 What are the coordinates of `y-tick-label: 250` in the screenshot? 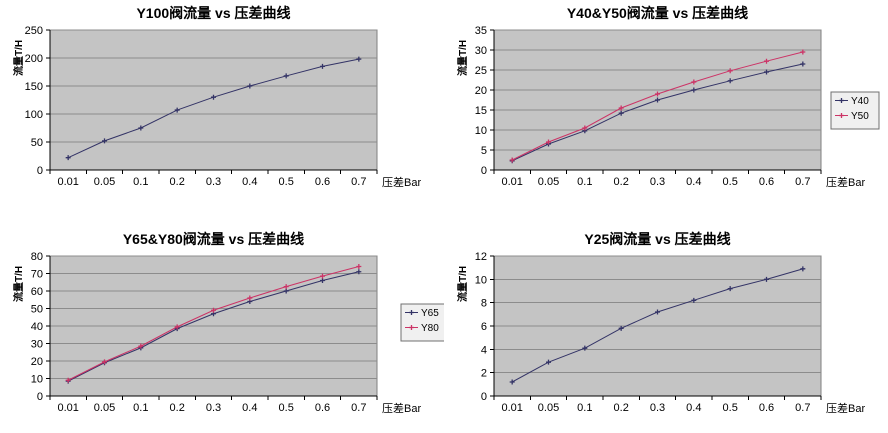 It's located at (34, 31).